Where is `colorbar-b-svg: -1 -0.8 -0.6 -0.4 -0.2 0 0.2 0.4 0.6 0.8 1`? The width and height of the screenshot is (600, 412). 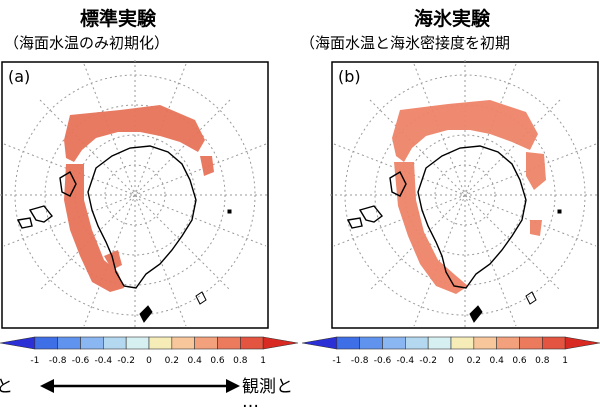
colorbar-b-svg: -1 -0.8 -0.6 -0.4 -0.2 0 0.2 0.4 0.6 0.8 1 is located at coordinates (450, 351).